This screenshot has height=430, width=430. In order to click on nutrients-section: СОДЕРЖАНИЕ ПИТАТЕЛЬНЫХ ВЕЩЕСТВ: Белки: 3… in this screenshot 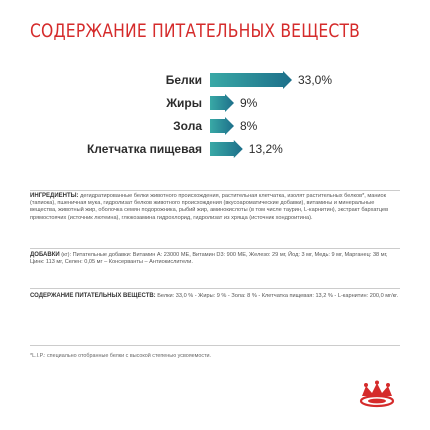, I will do `click(215, 296)`.